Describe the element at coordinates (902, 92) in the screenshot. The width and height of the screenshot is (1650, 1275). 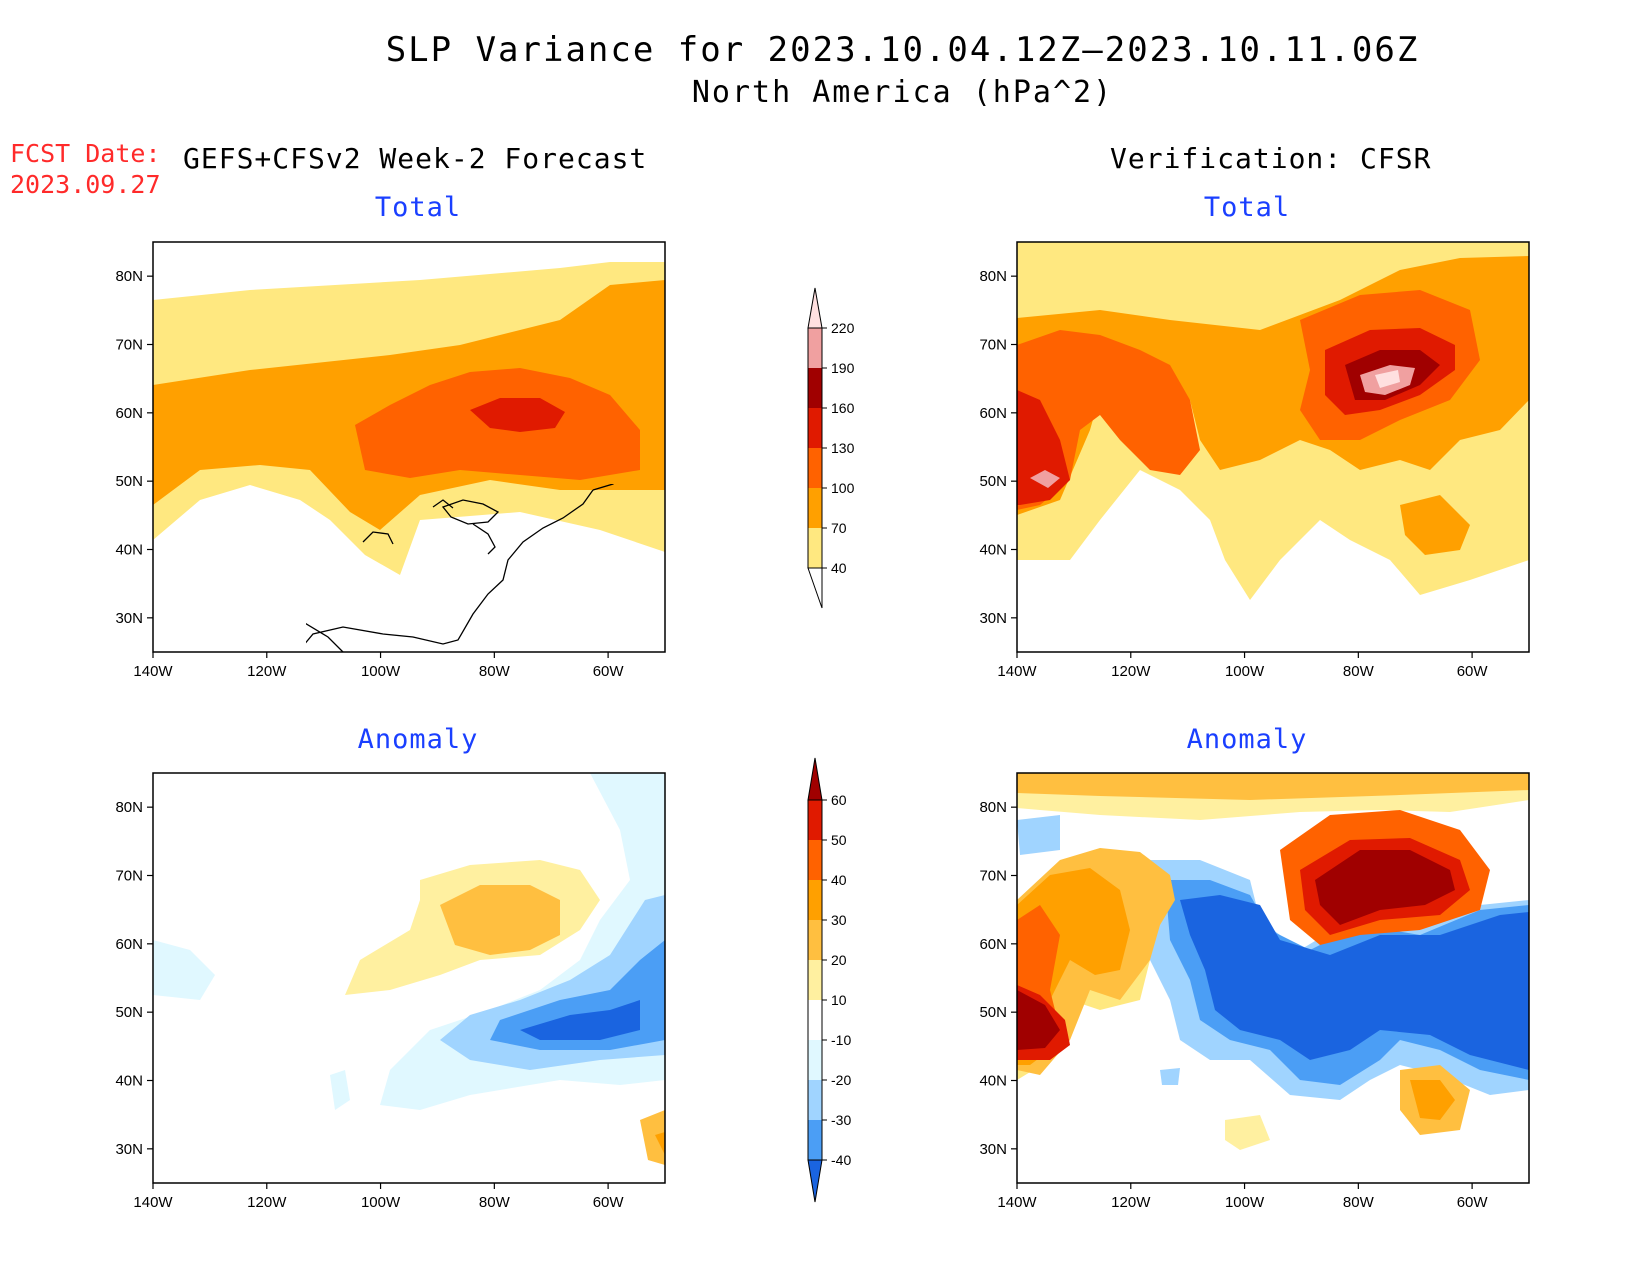
I see `chart-subtitle: North America (hPa^2)` at that location.